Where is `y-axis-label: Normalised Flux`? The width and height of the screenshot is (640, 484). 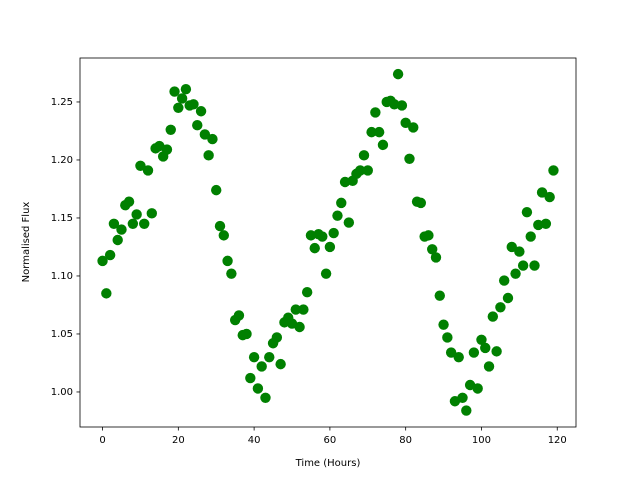 y-axis-label: Normalised Flux is located at coordinates (26, 242).